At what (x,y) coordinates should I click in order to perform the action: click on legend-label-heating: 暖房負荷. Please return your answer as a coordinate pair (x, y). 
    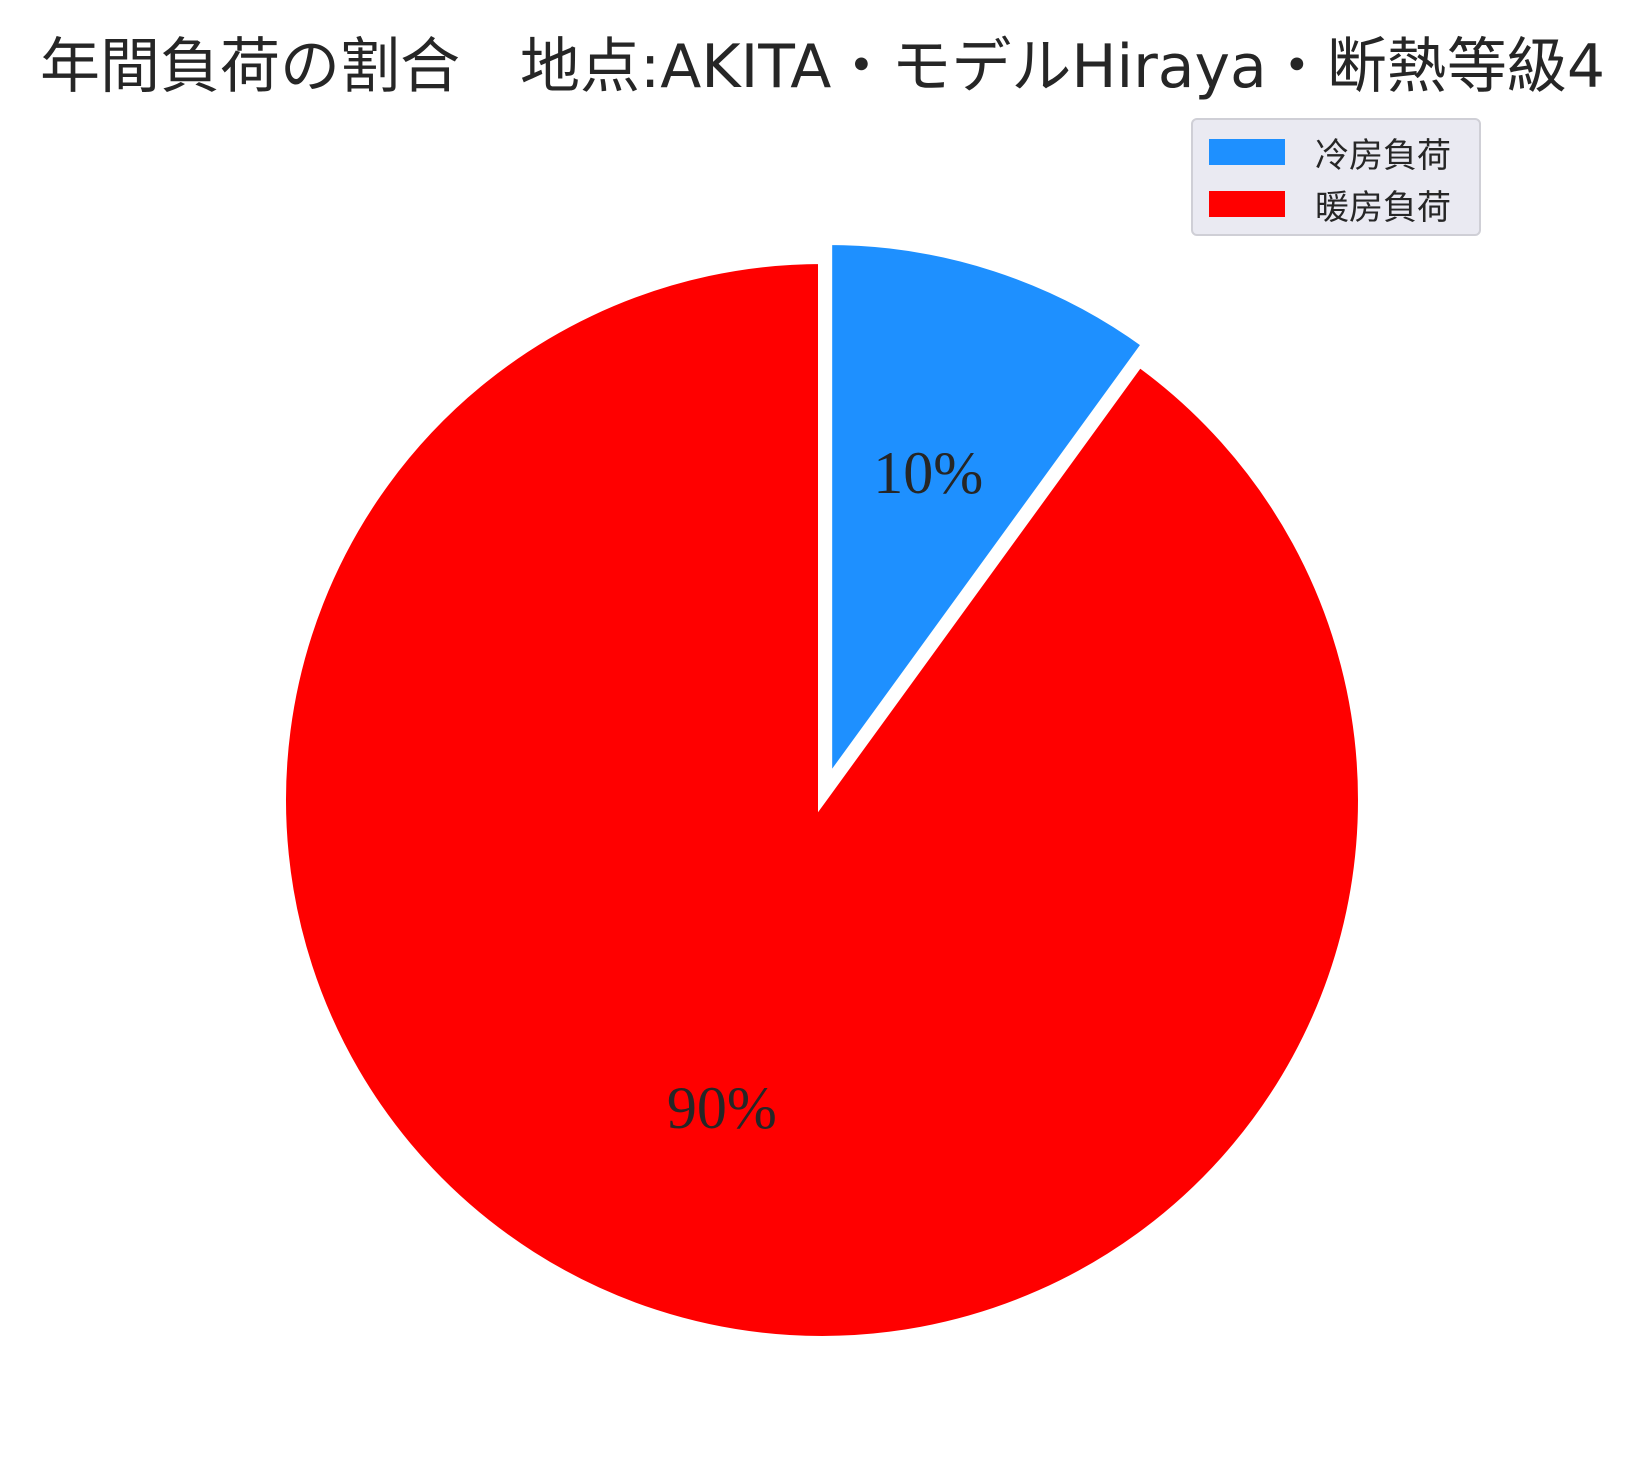
    Looking at the image, I should click on (1383, 207).